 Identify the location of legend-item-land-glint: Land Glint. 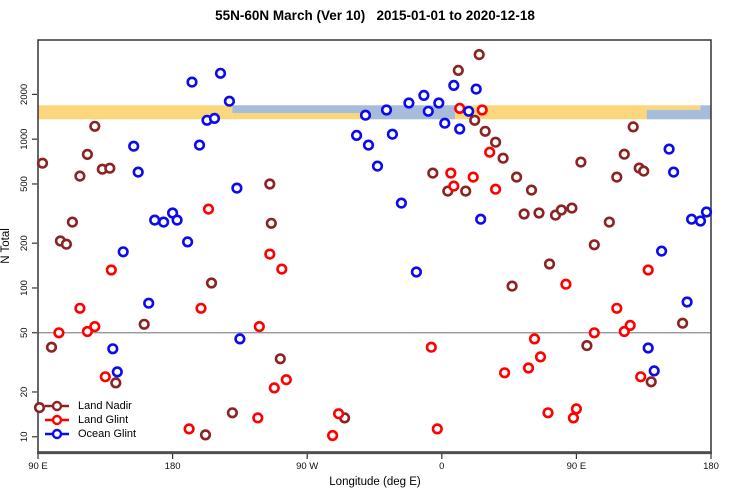
(90, 420).